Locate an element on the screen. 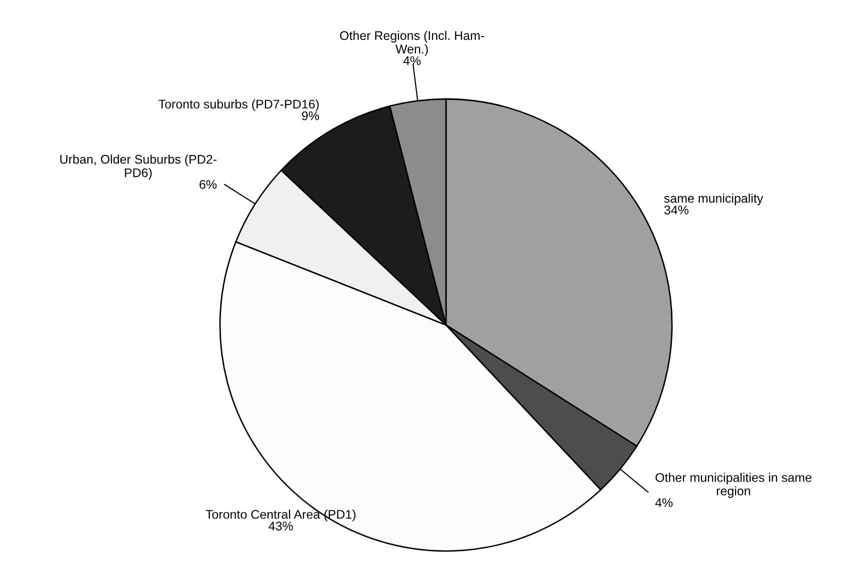 This screenshot has width=863, height=563. slice-label: Urban, Older Suburbs (PD2- PD6) is located at coordinates (138, 167).